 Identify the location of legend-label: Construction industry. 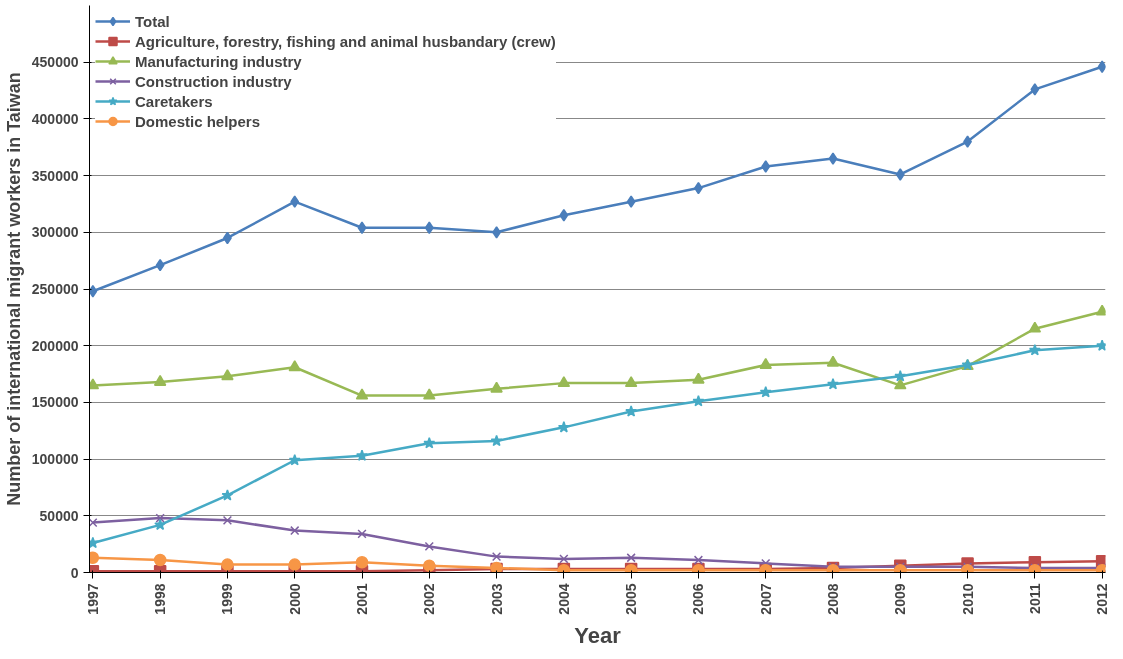
(213, 81).